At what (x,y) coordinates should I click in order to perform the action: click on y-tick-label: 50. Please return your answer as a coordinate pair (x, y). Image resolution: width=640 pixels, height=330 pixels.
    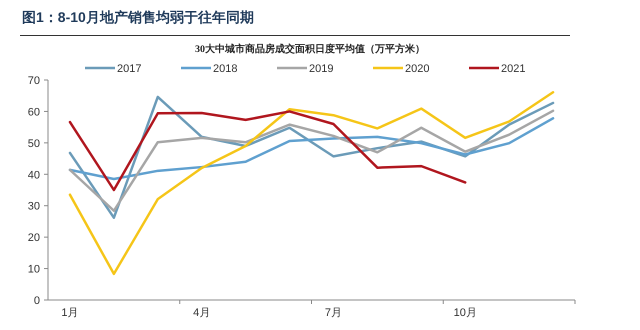
    Looking at the image, I should click on (34, 144).